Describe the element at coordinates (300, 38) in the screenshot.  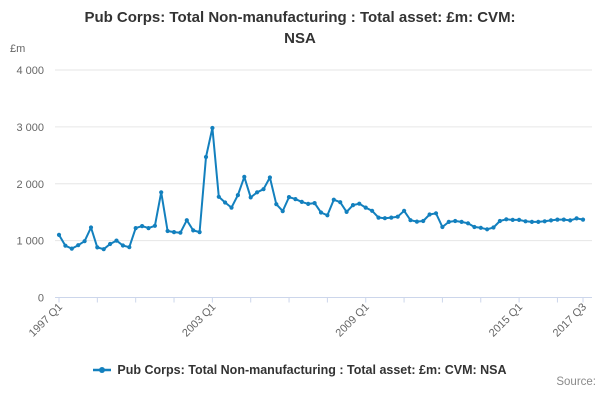
I see `chart-title-line2: NSA` at that location.